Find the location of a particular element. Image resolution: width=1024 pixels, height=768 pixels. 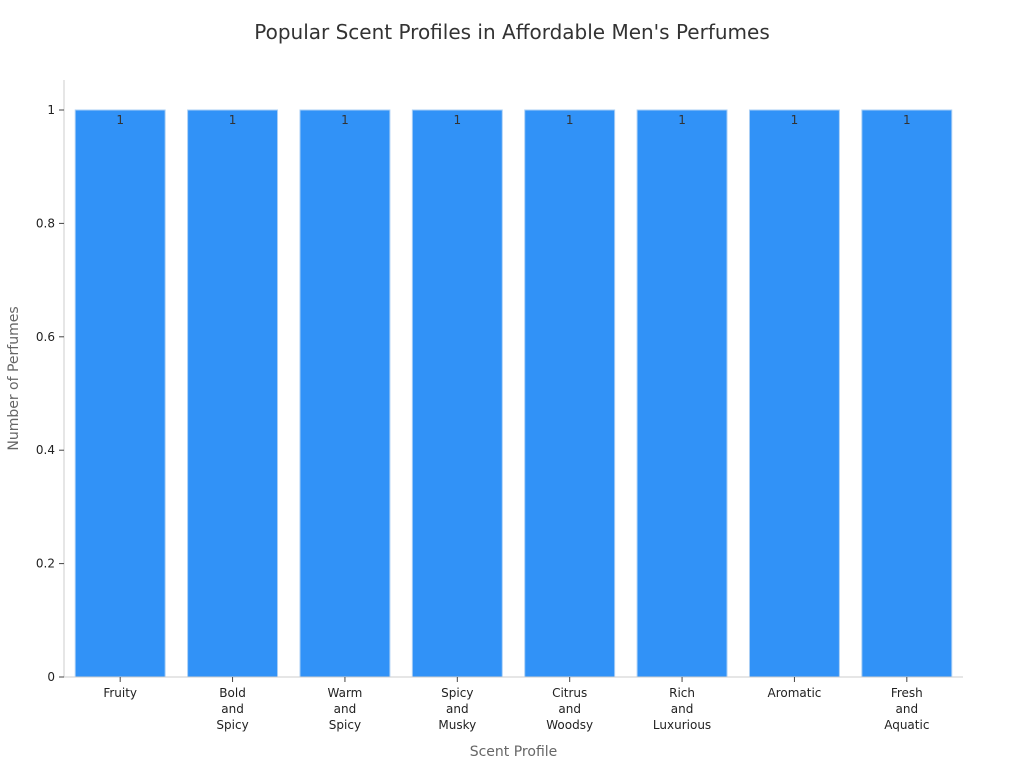

x-tick-label: Aromatic is located at coordinates (794, 693).